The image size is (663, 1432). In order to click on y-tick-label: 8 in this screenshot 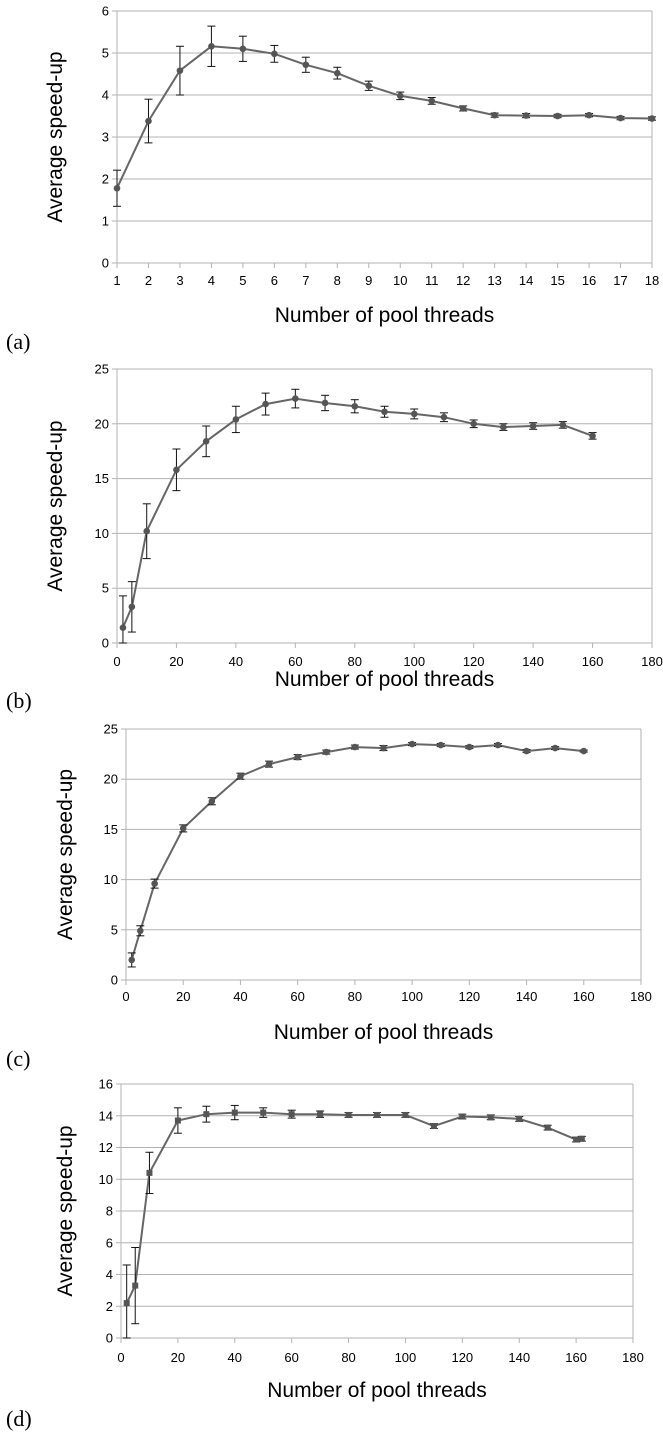, I will do `click(109, 1211)`.